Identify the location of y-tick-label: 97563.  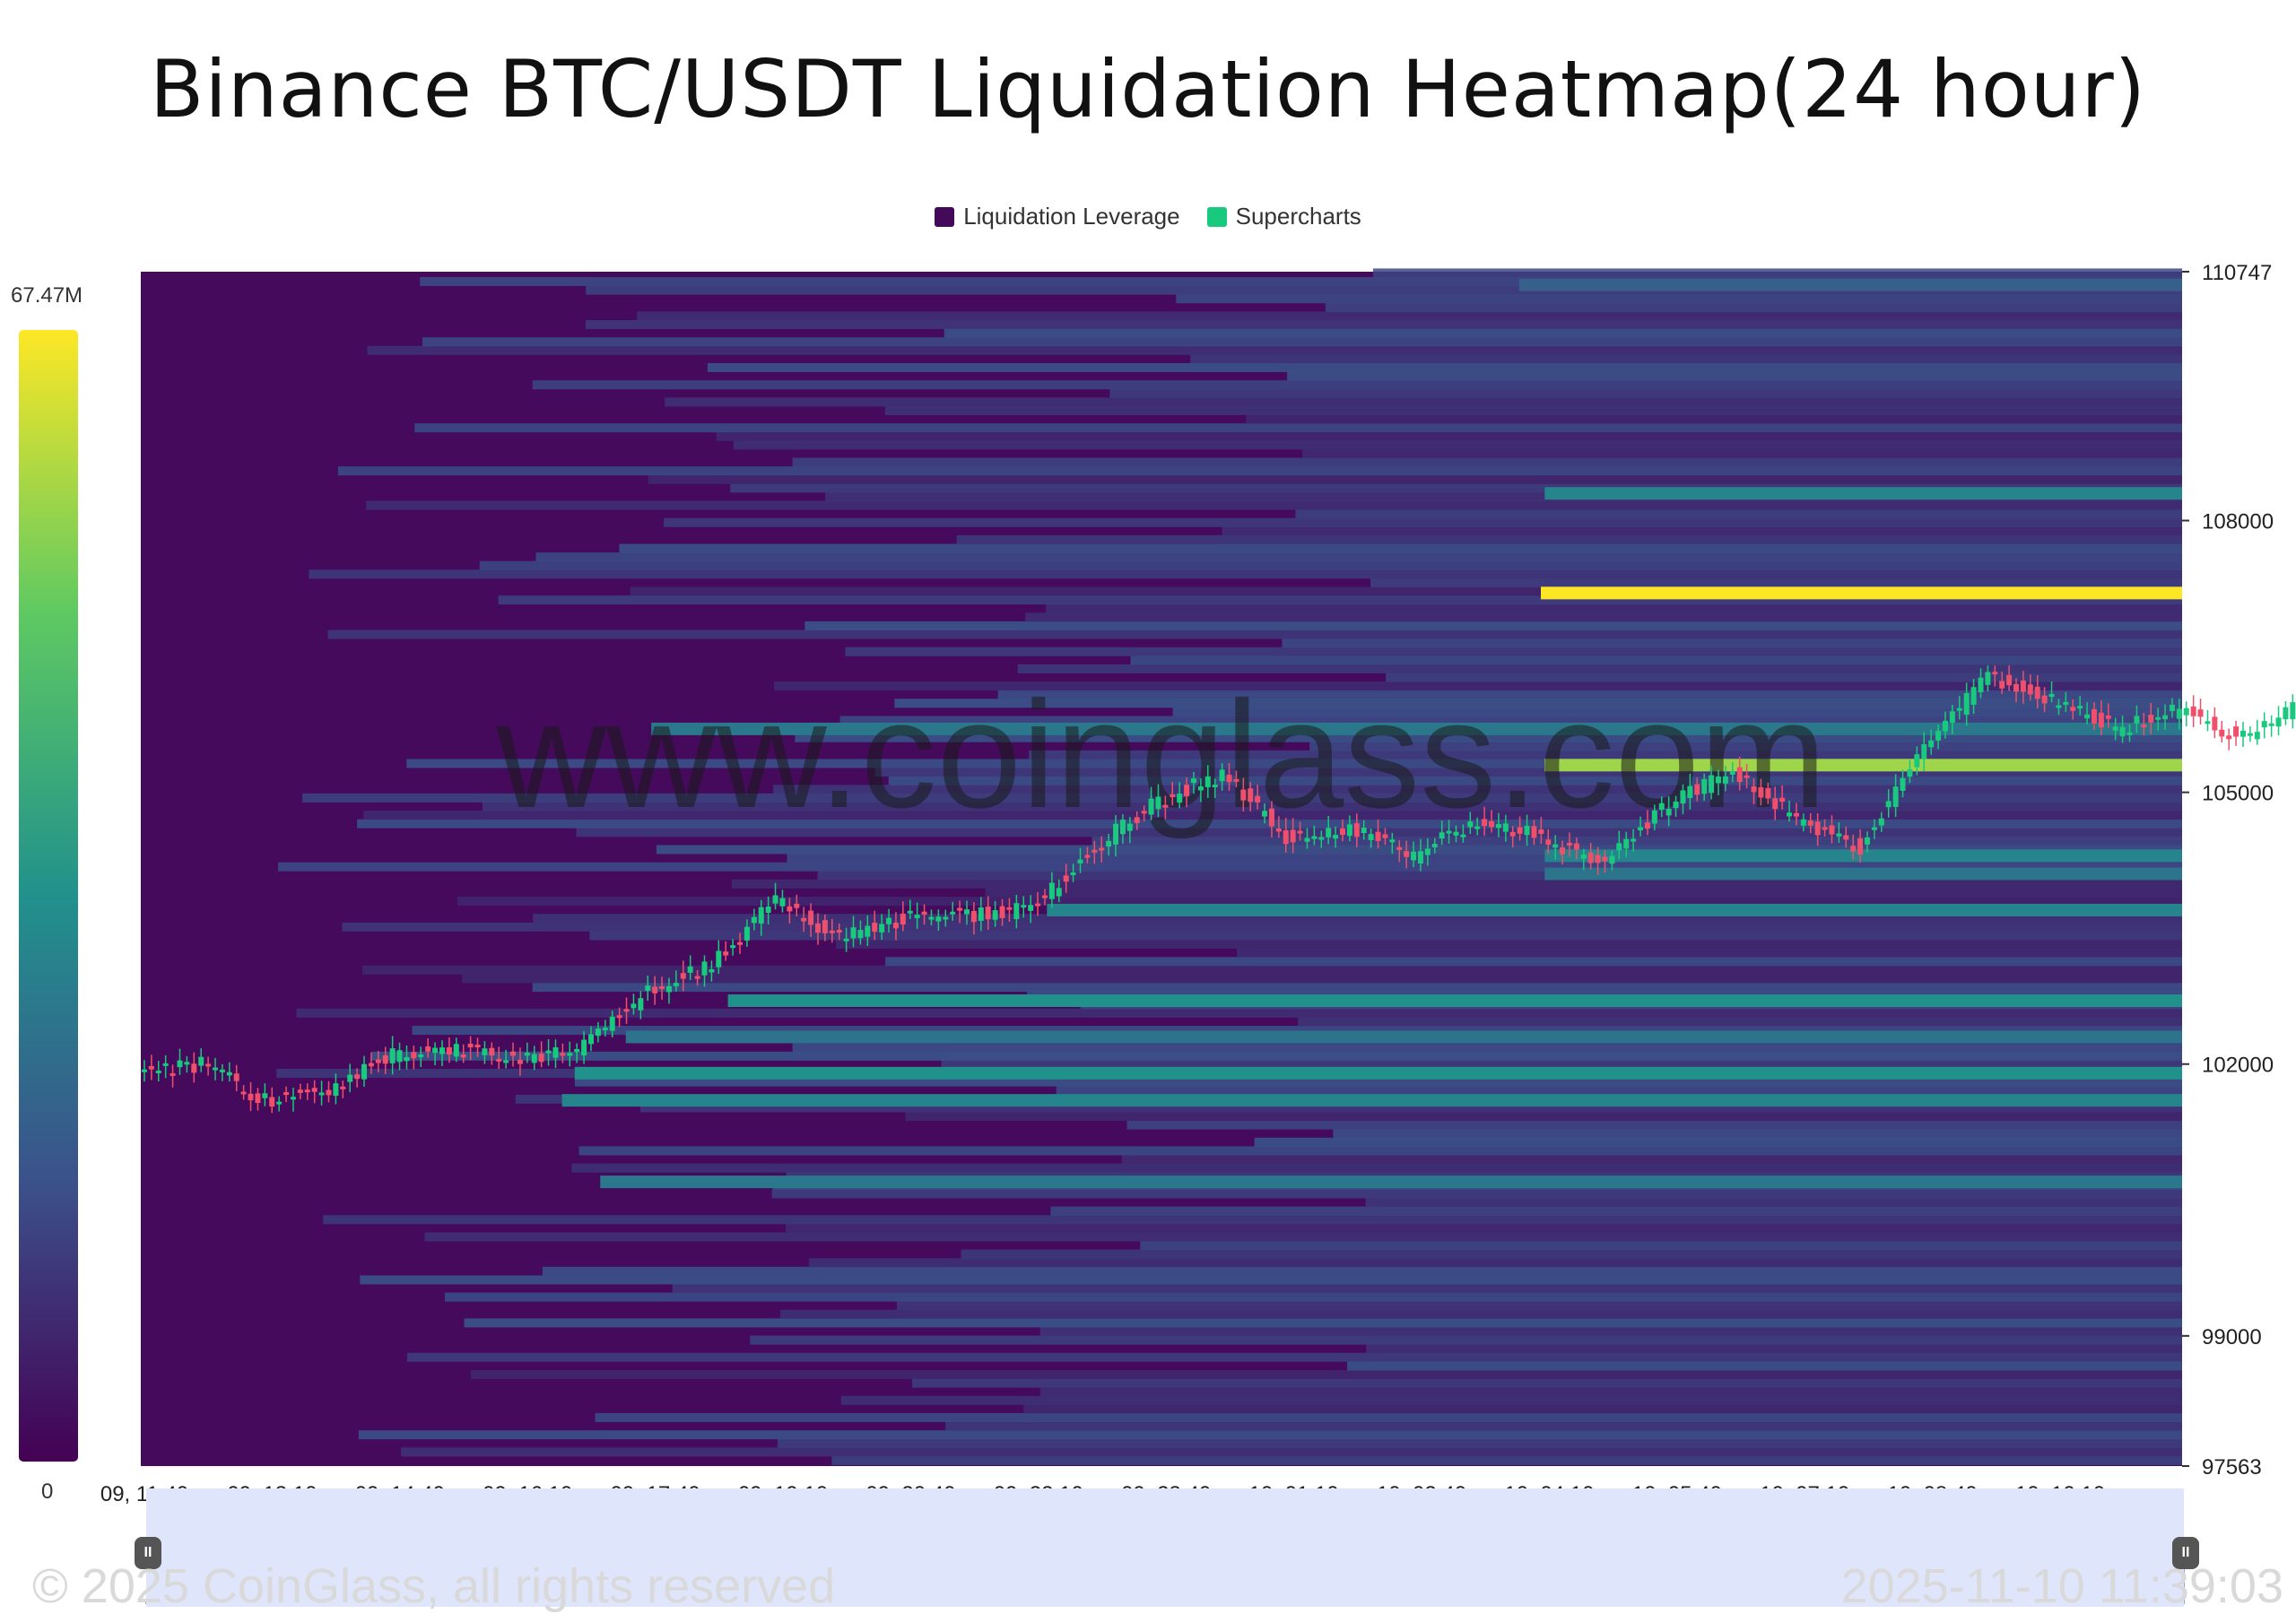
(2232, 1467).